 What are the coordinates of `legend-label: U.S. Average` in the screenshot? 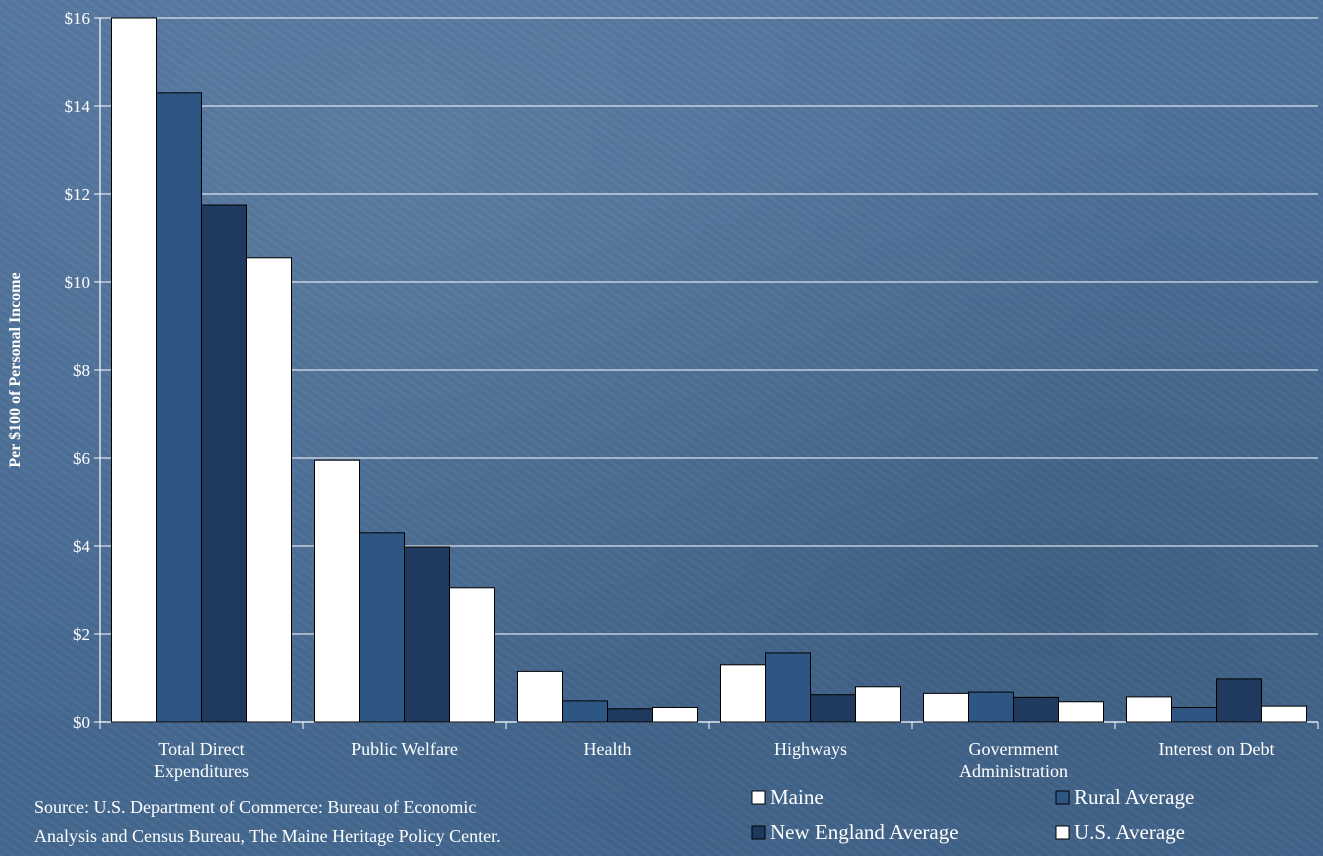 It's located at (1129, 832).